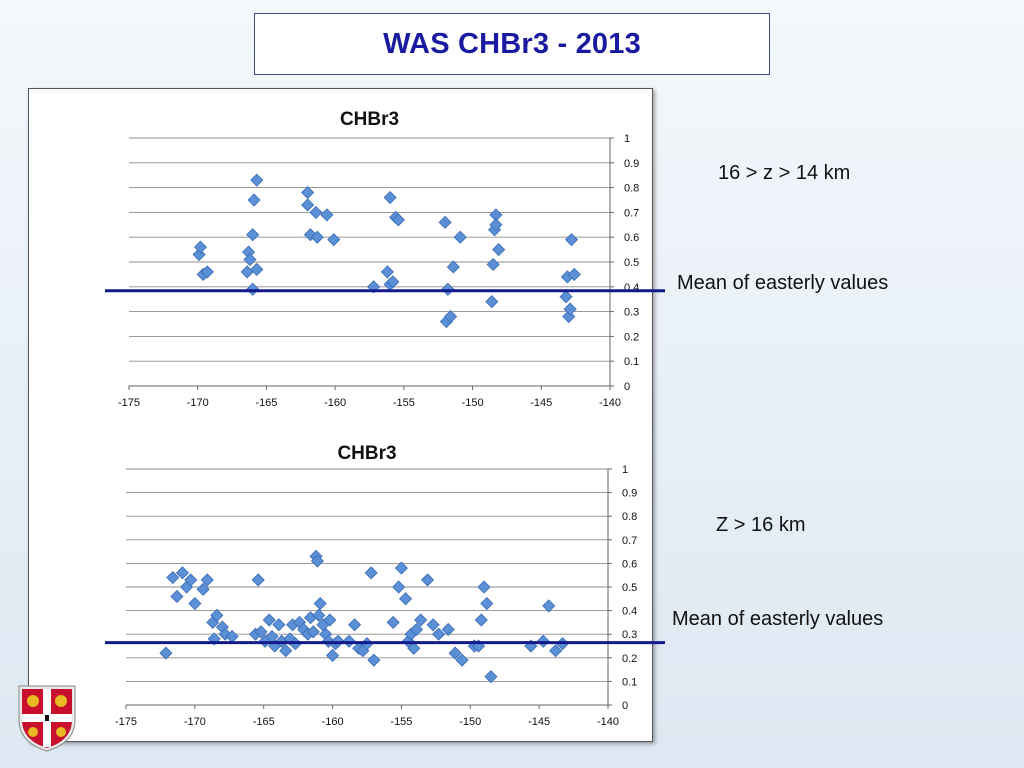  Describe the element at coordinates (778, 619) in the screenshot. I see `panel2-mean-label: Mean of easterly values` at that location.